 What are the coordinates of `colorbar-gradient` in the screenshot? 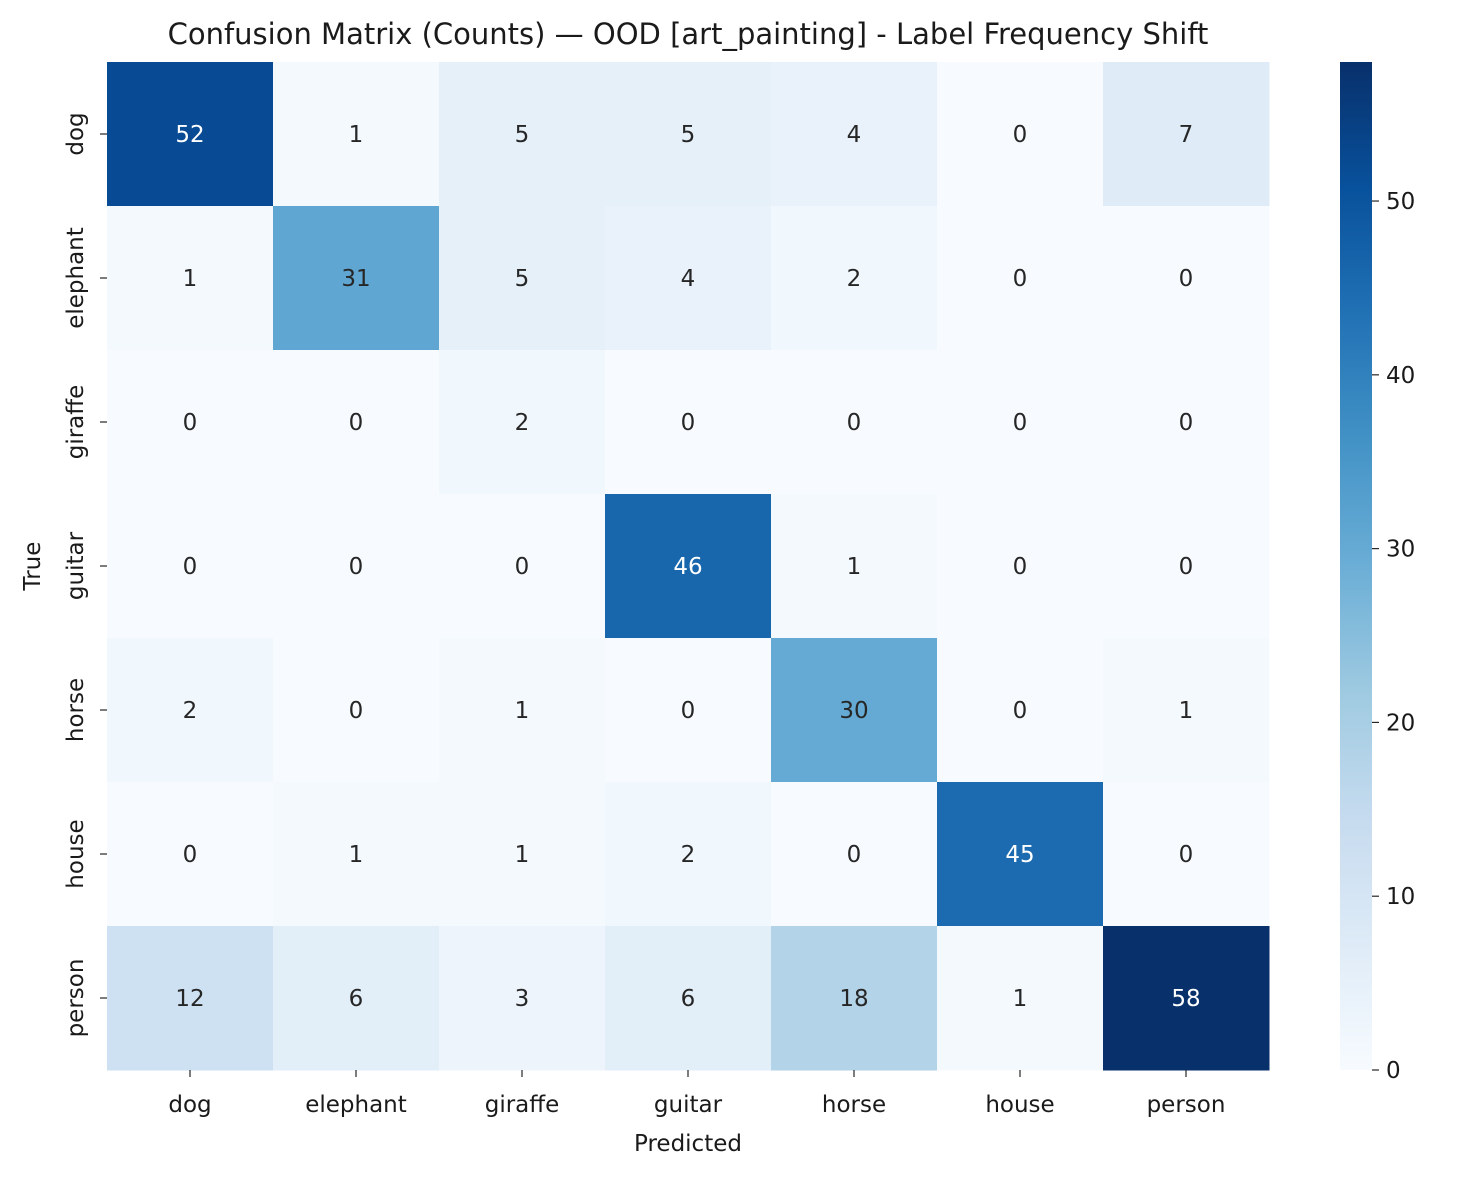 It's located at (1356, 566).